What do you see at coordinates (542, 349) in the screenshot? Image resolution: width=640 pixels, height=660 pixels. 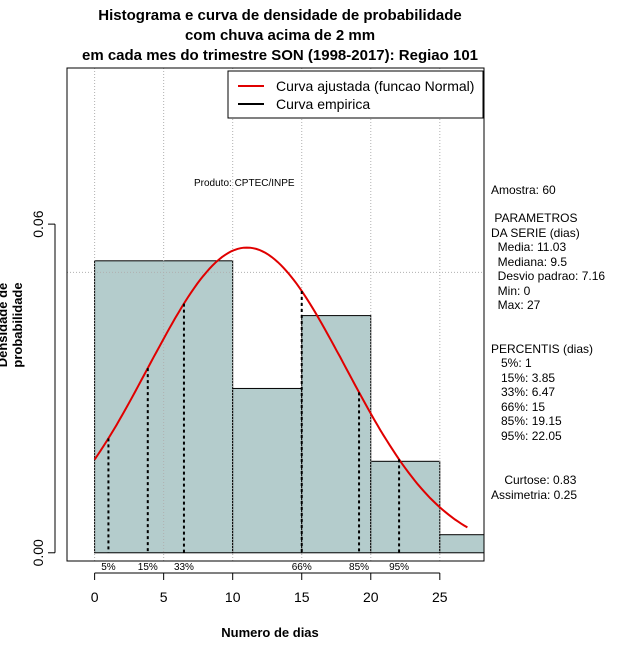 I see `percentiles-heading: PERCENTIS (dias)` at bounding box center [542, 349].